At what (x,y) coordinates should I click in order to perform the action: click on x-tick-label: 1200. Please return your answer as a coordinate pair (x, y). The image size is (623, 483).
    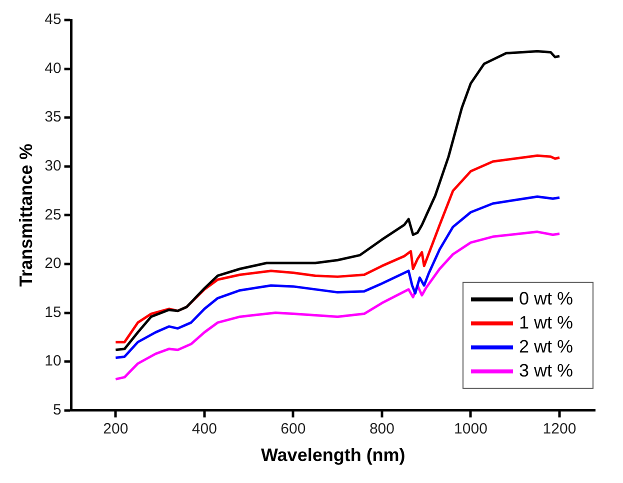
    Looking at the image, I should click on (559, 429).